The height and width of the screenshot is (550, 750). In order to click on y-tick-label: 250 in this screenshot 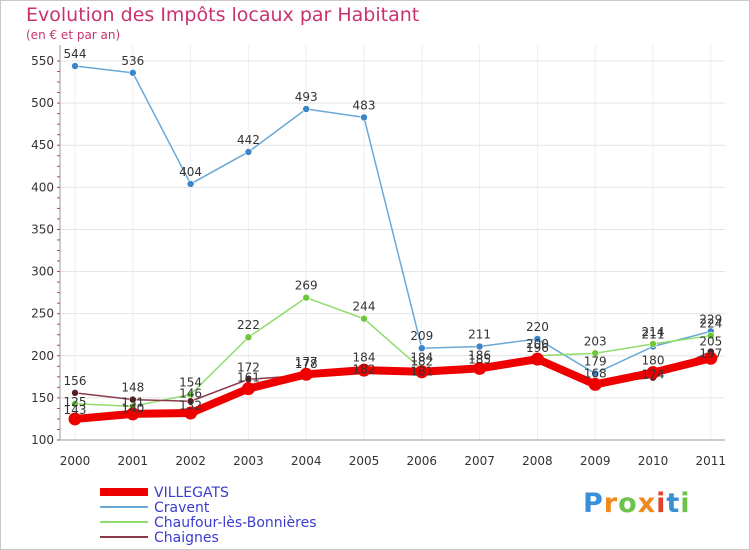, I will do `click(42, 314)`.